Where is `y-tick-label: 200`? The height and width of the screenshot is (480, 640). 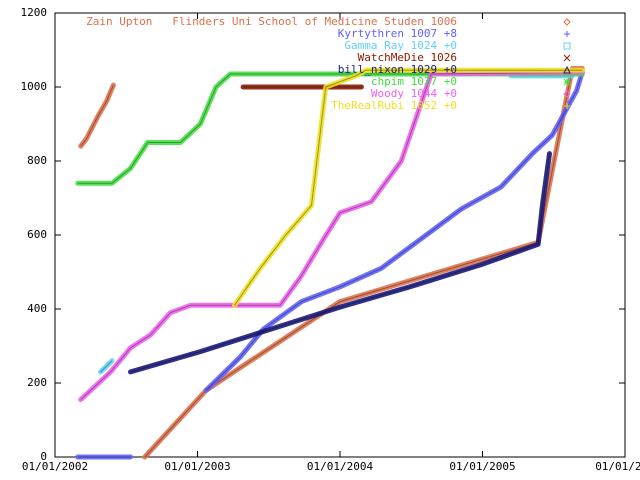 y-tick-label: 200 is located at coordinates (37, 382).